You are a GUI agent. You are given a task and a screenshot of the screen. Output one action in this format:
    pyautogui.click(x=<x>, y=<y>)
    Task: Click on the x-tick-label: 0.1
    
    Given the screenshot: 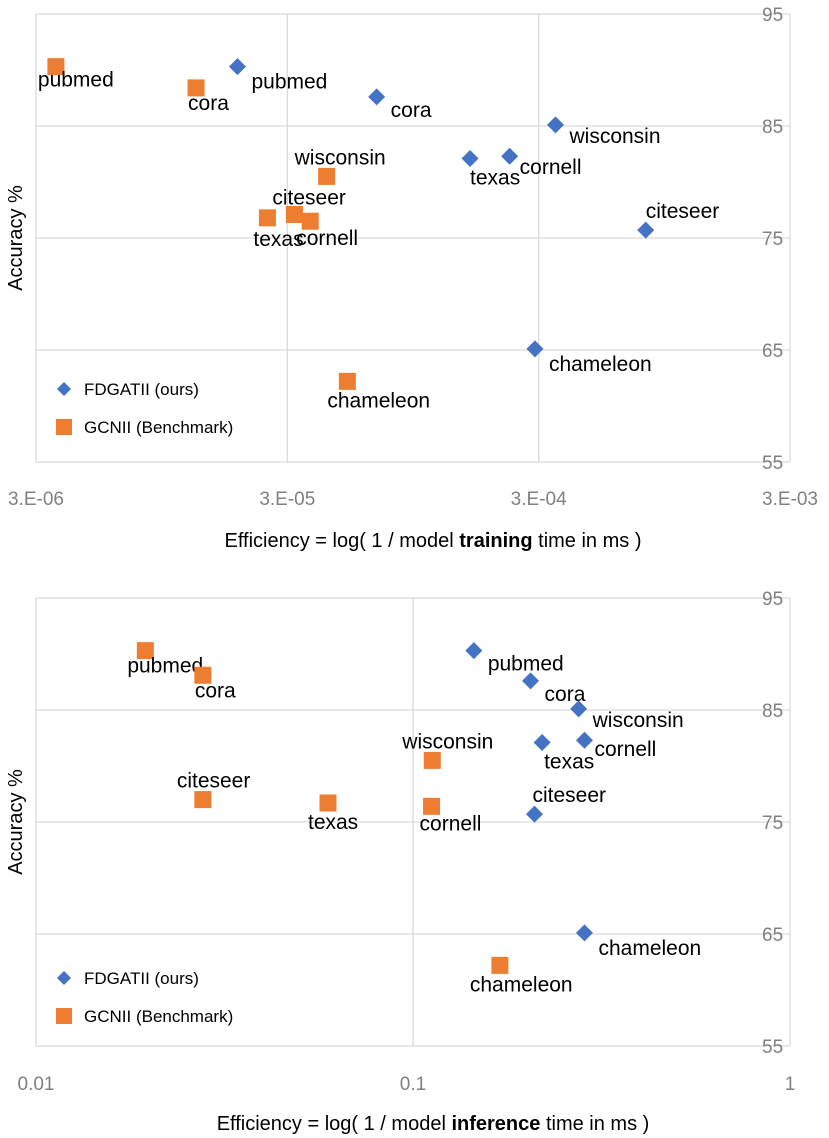 What is the action you would take?
    pyautogui.click(x=413, y=1084)
    